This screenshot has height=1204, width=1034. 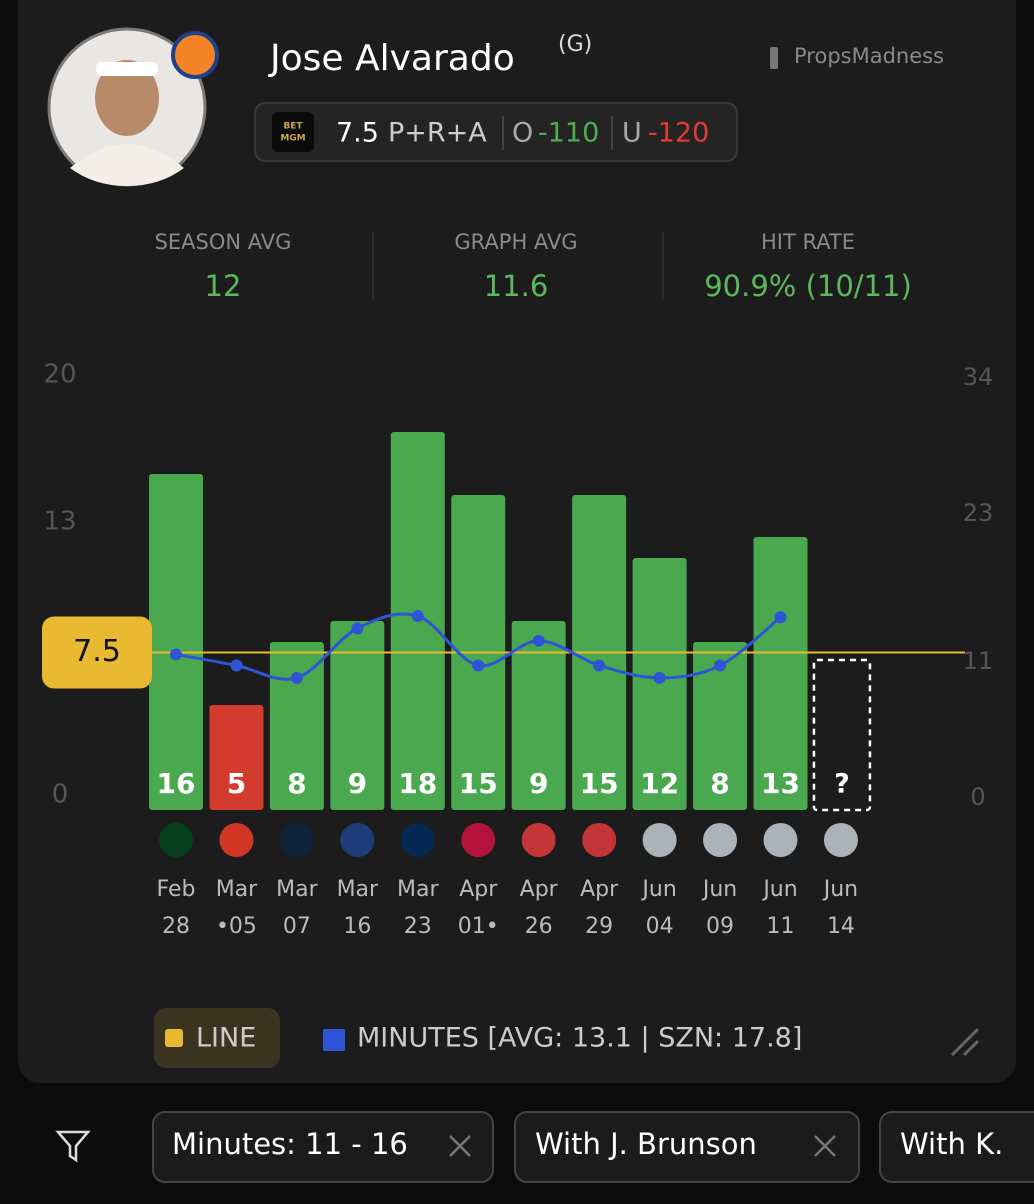 I want to click on bet-market: P+R+A, so click(x=437, y=133).